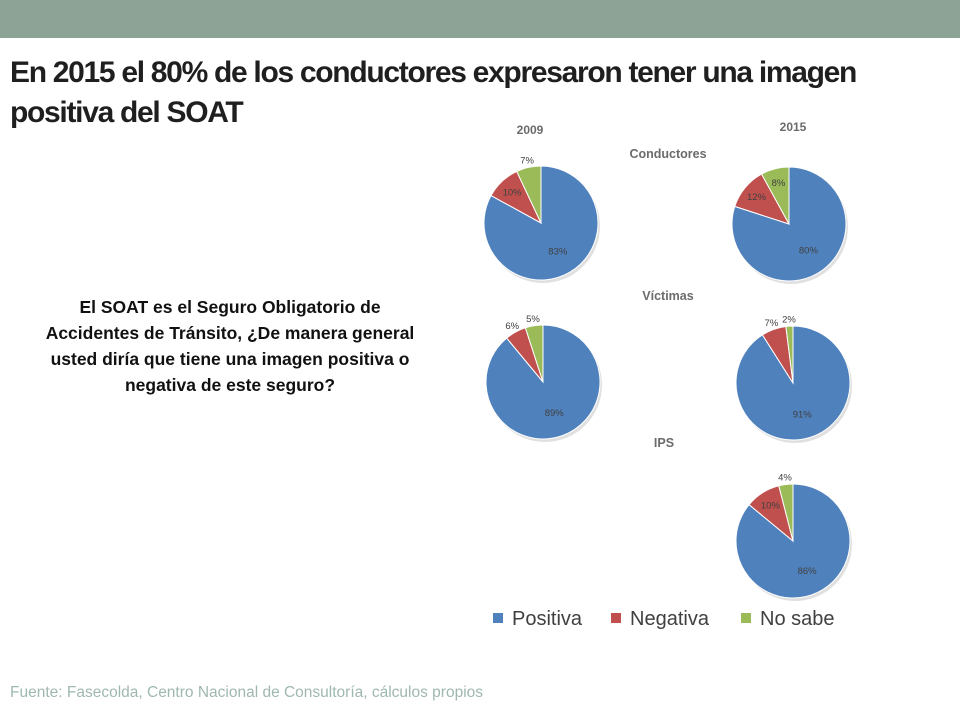 This screenshot has height=720, width=960. I want to click on group-label-victimas: Víctimas, so click(667, 296).